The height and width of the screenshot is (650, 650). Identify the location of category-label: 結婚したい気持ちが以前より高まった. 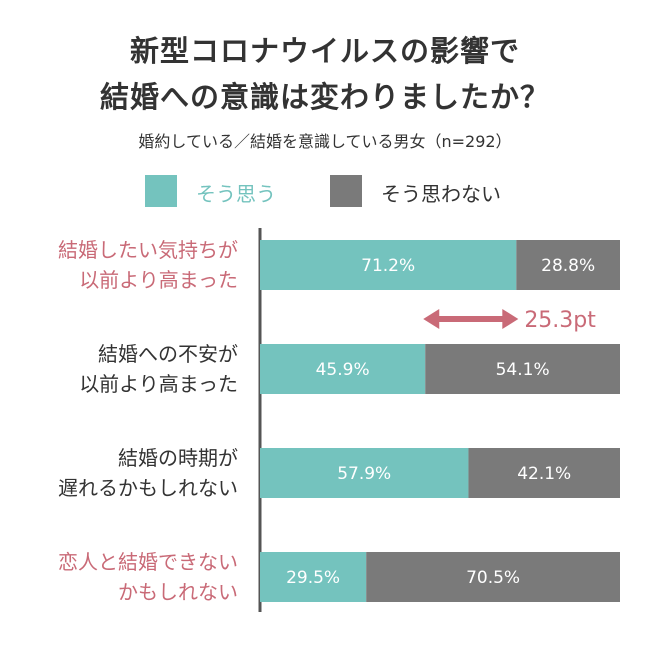
(123, 265).